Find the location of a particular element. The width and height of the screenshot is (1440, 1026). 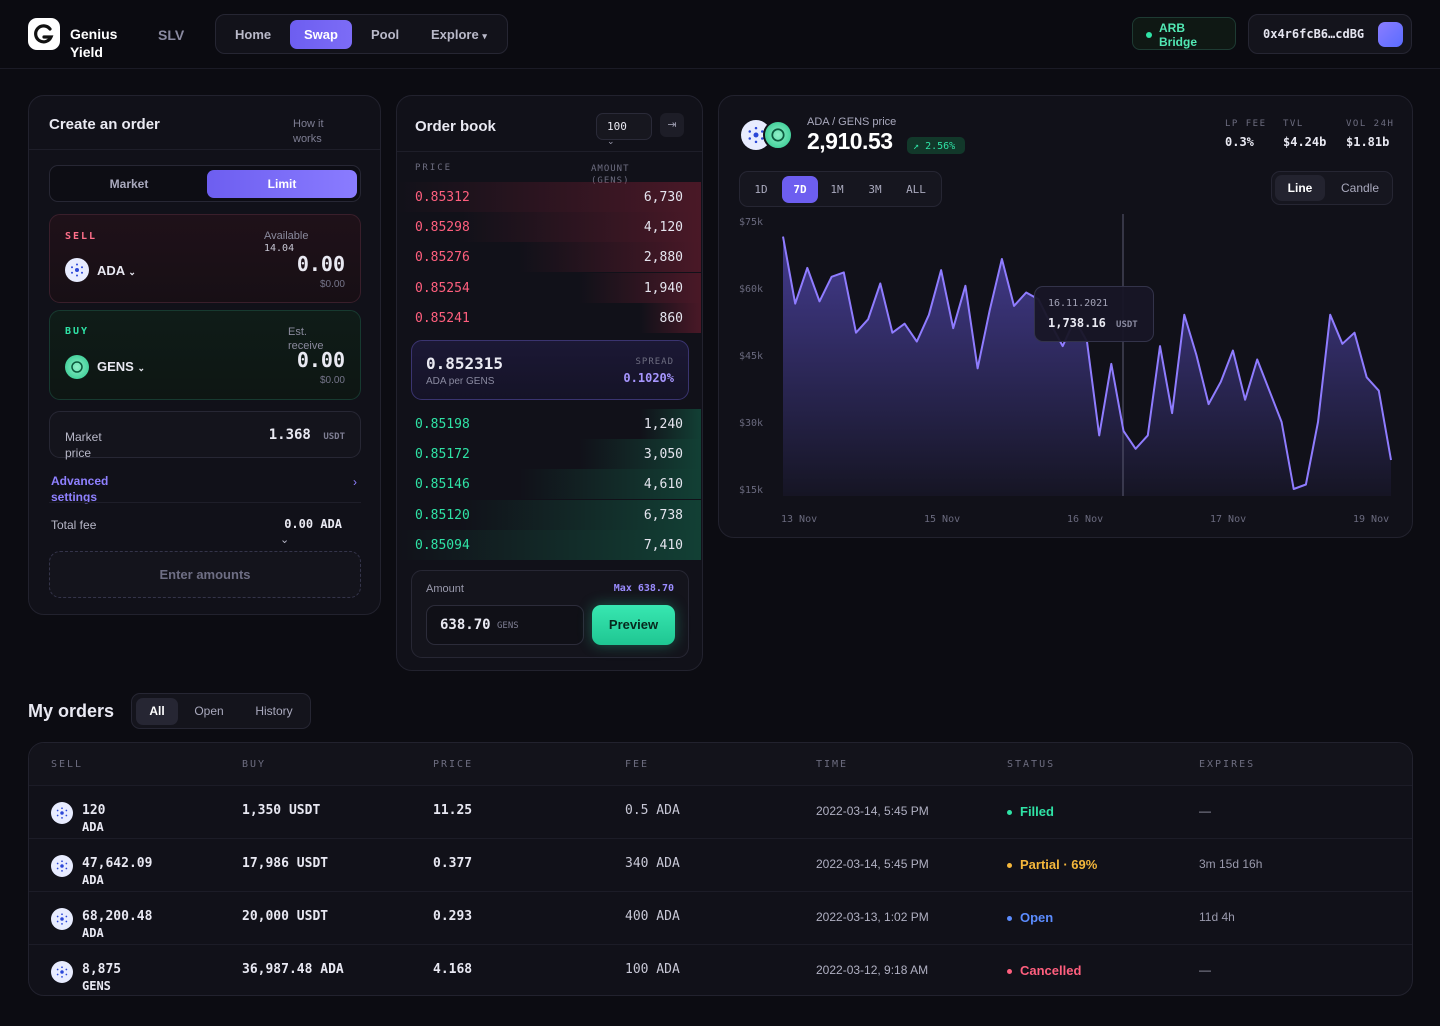

x-tick-label: 15 Nov is located at coordinates (942, 519).